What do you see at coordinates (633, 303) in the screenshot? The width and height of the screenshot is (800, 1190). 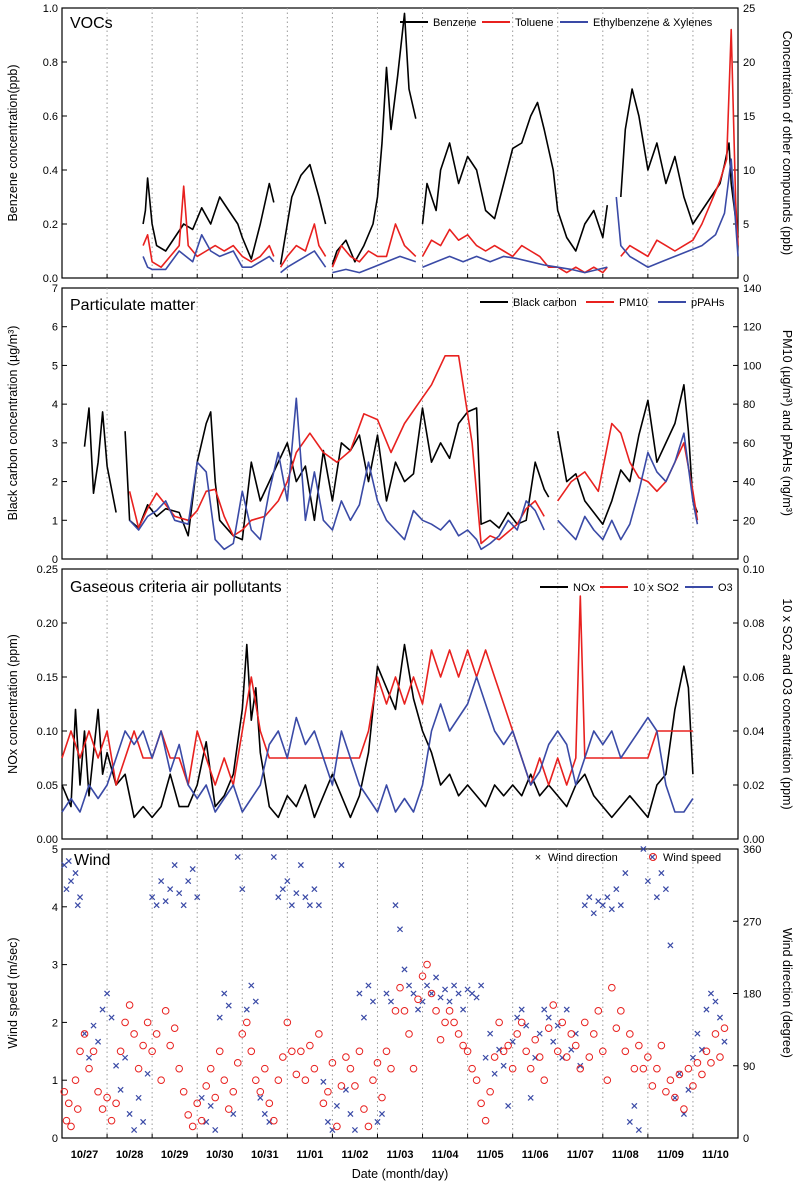 I see `legend-label-pm10: PM10` at bounding box center [633, 303].